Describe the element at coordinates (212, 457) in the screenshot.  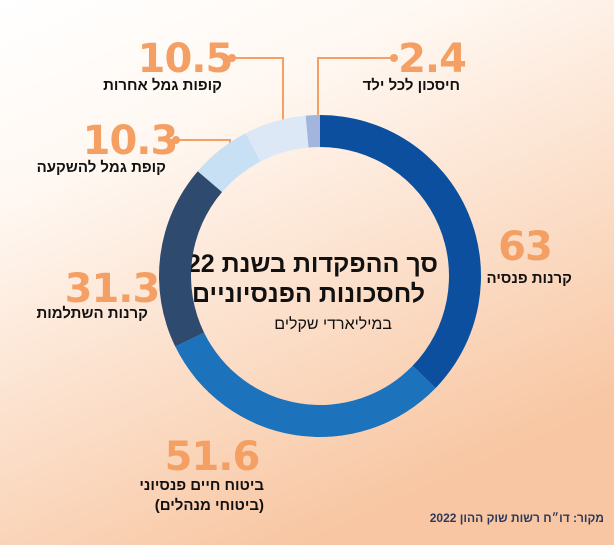
I see `value-label: 51.6` at that location.